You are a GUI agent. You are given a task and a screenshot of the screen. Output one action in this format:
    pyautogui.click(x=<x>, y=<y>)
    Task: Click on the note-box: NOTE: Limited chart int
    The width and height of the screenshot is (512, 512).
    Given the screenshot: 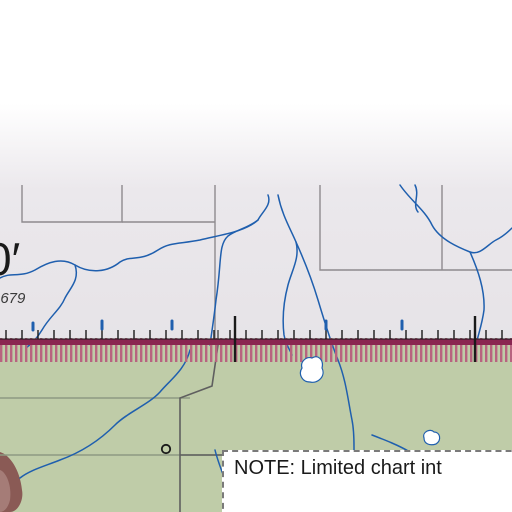 What is the action you would take?
    pyautogui.click(x=367, y=481)
    